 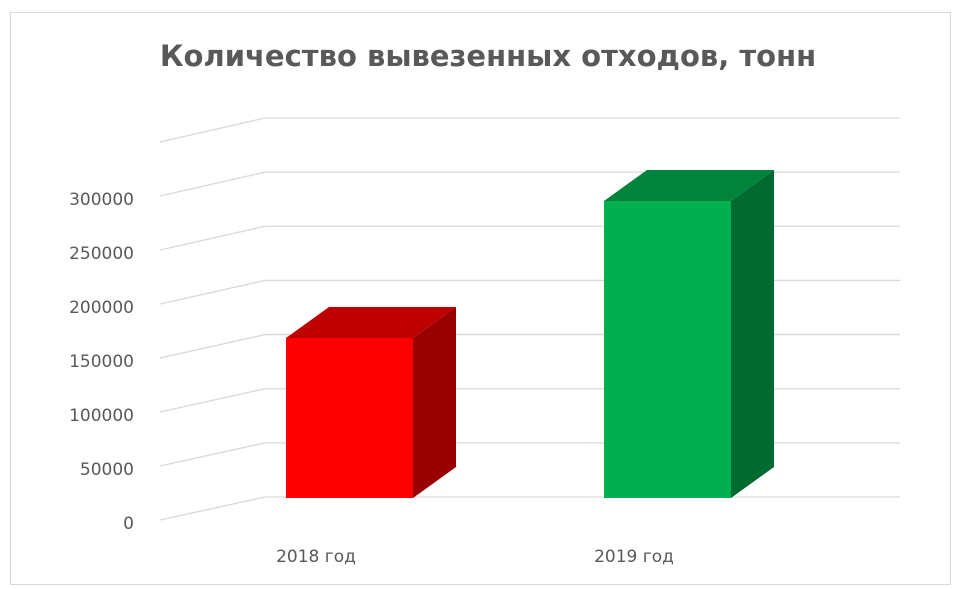 What do you see at coordinates (107, 470) in the screenshot?
I see `y-tick-label: 50000` at bounding box center [107, 470].